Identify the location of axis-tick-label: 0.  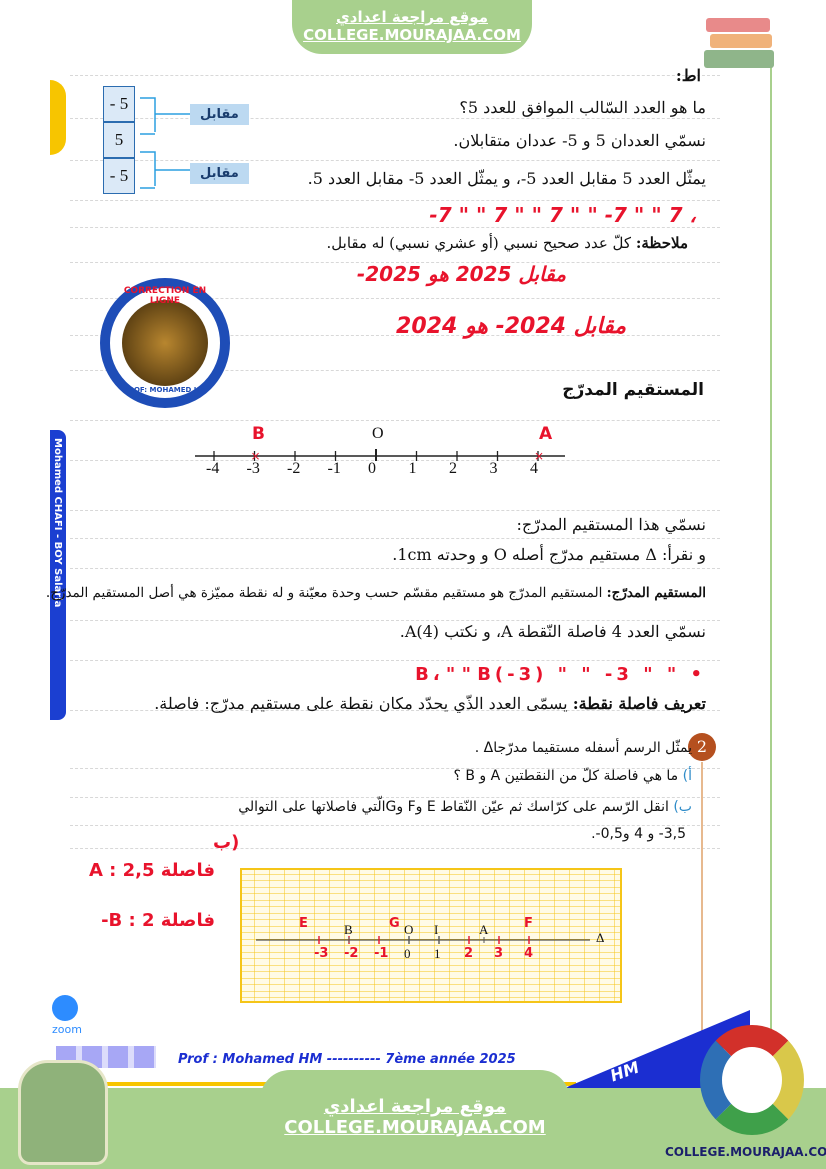
(372, 468).